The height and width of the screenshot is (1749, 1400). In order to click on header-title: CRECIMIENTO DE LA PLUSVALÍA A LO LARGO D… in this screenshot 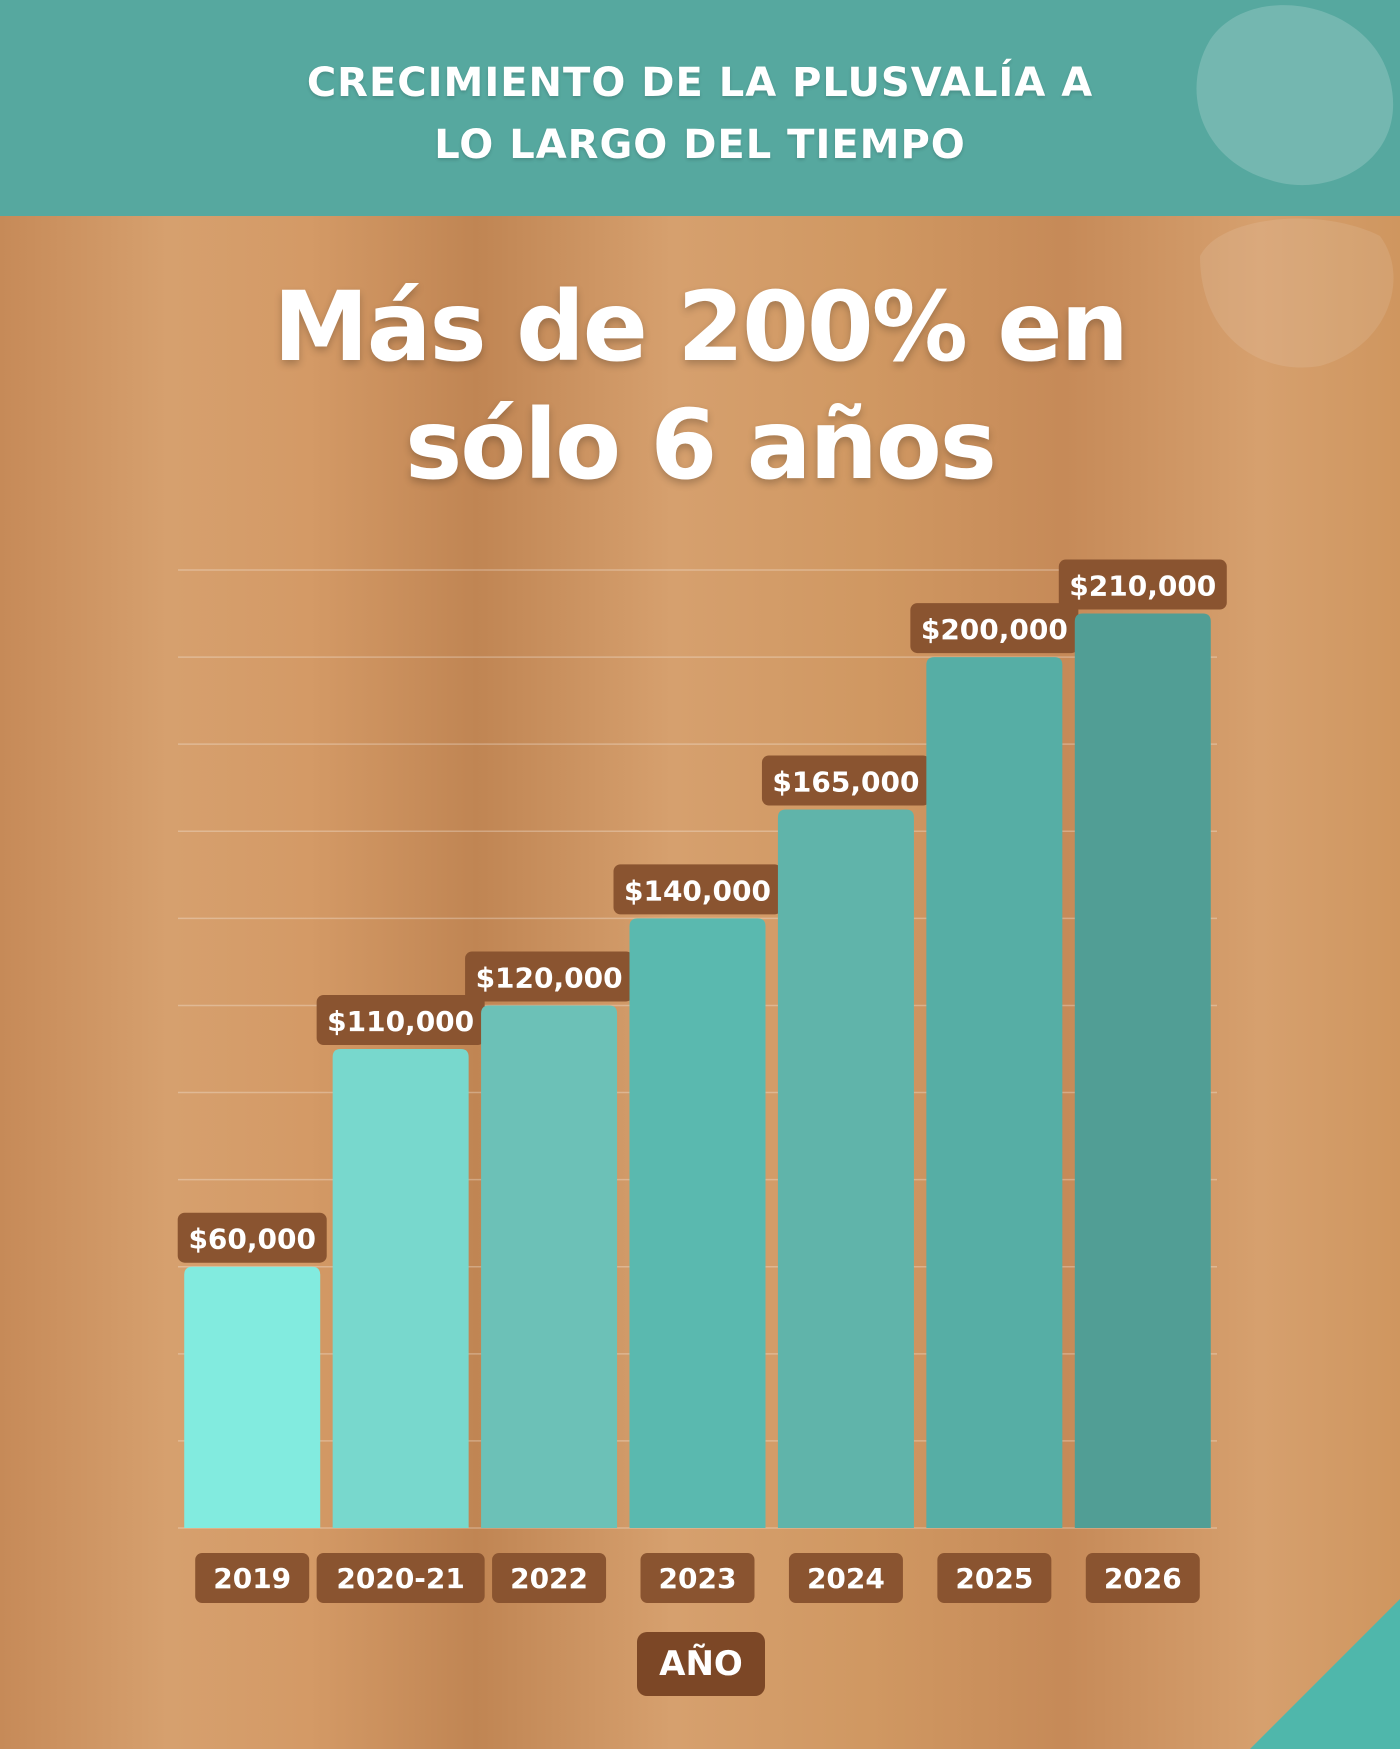, I will do `click(700, 114)`.